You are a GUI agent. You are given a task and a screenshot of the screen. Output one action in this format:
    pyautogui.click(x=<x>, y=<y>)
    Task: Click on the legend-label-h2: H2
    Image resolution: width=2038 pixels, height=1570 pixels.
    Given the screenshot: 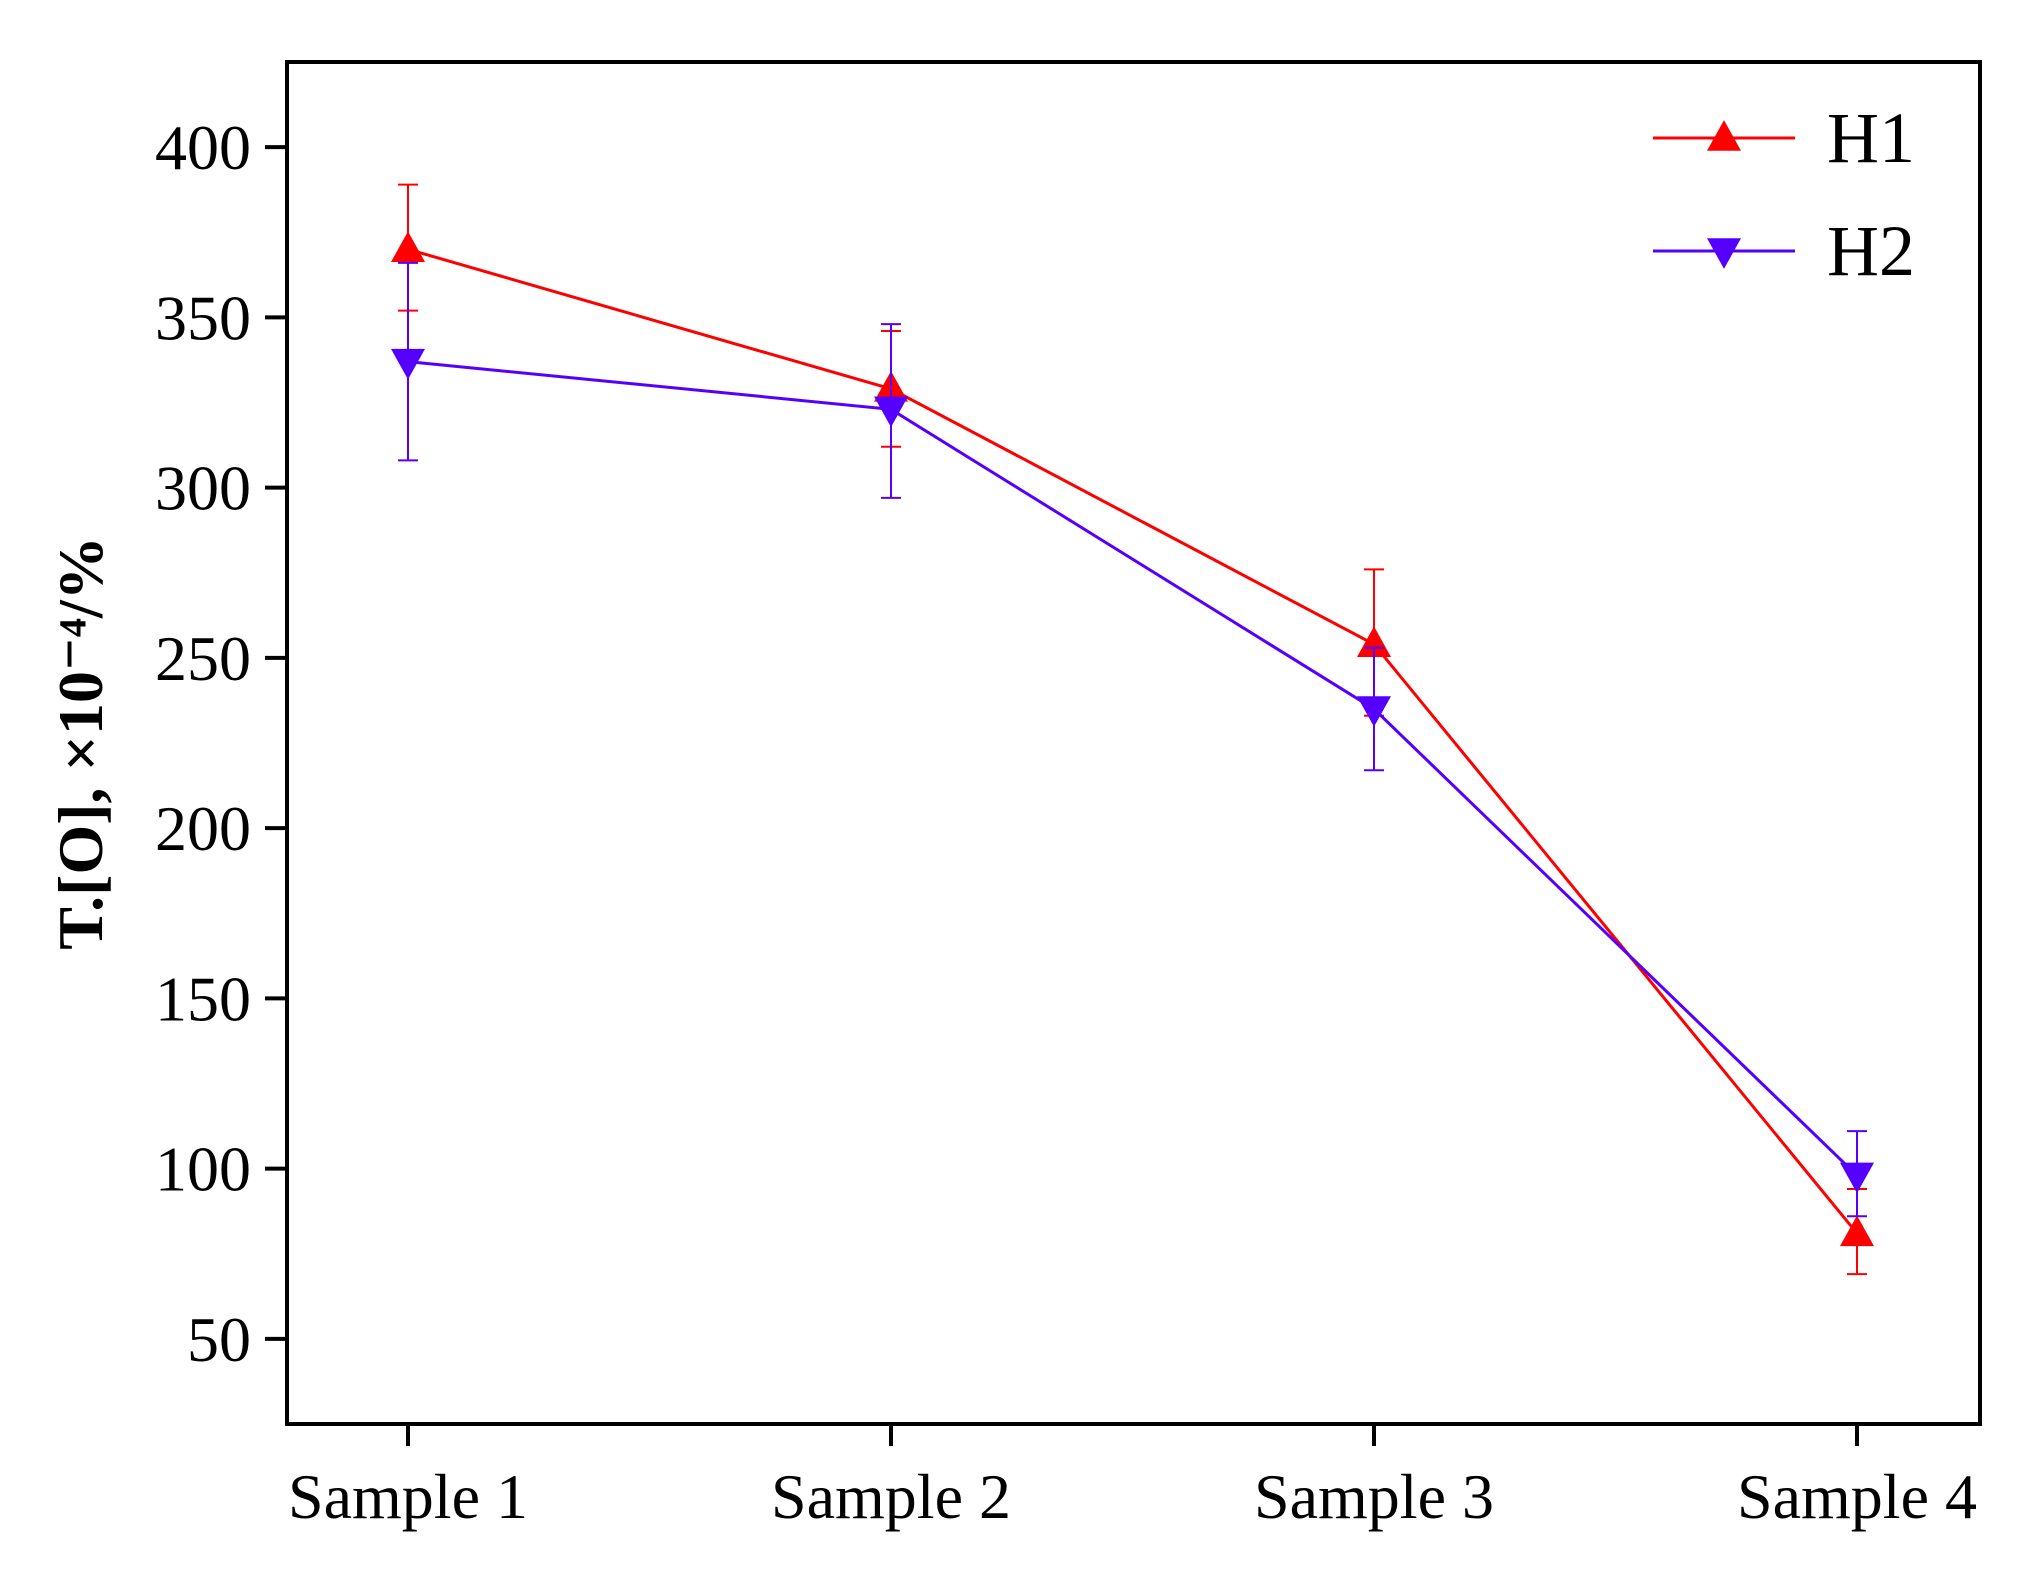 What is the action you would take?
    pyautogui.click(x=1871, y=251)
    